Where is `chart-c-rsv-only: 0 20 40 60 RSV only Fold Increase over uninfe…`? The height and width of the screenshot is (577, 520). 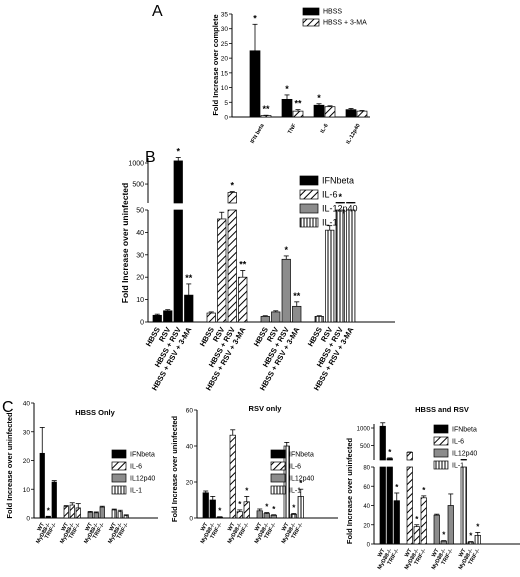
chart-c-rsv-only: 0 20 40 60 RSV only Fold Increase over uninfe… is located at coordinates (254, 474).